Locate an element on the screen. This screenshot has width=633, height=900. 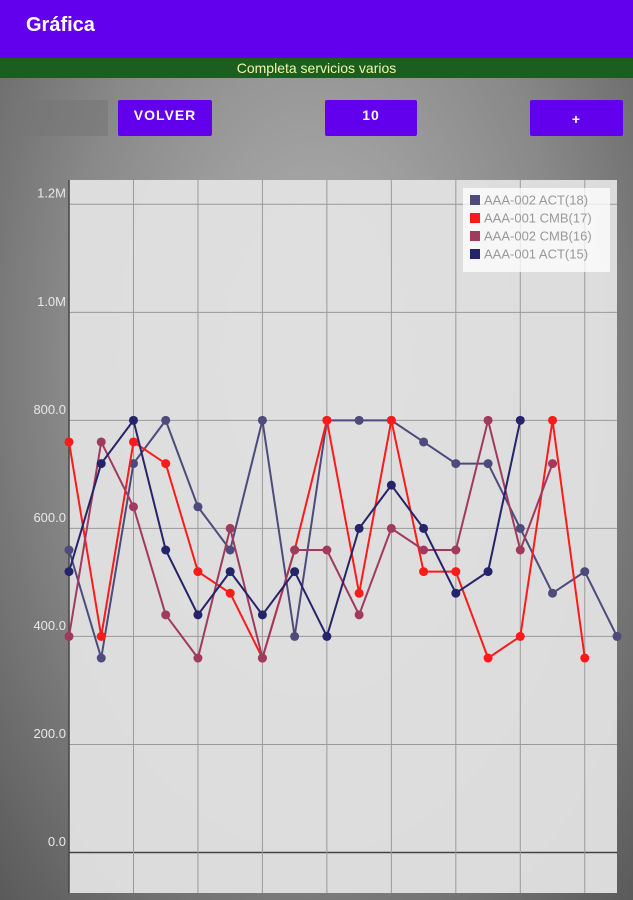
y-tick-label: 1.0M is located at coordinates (51, 301).